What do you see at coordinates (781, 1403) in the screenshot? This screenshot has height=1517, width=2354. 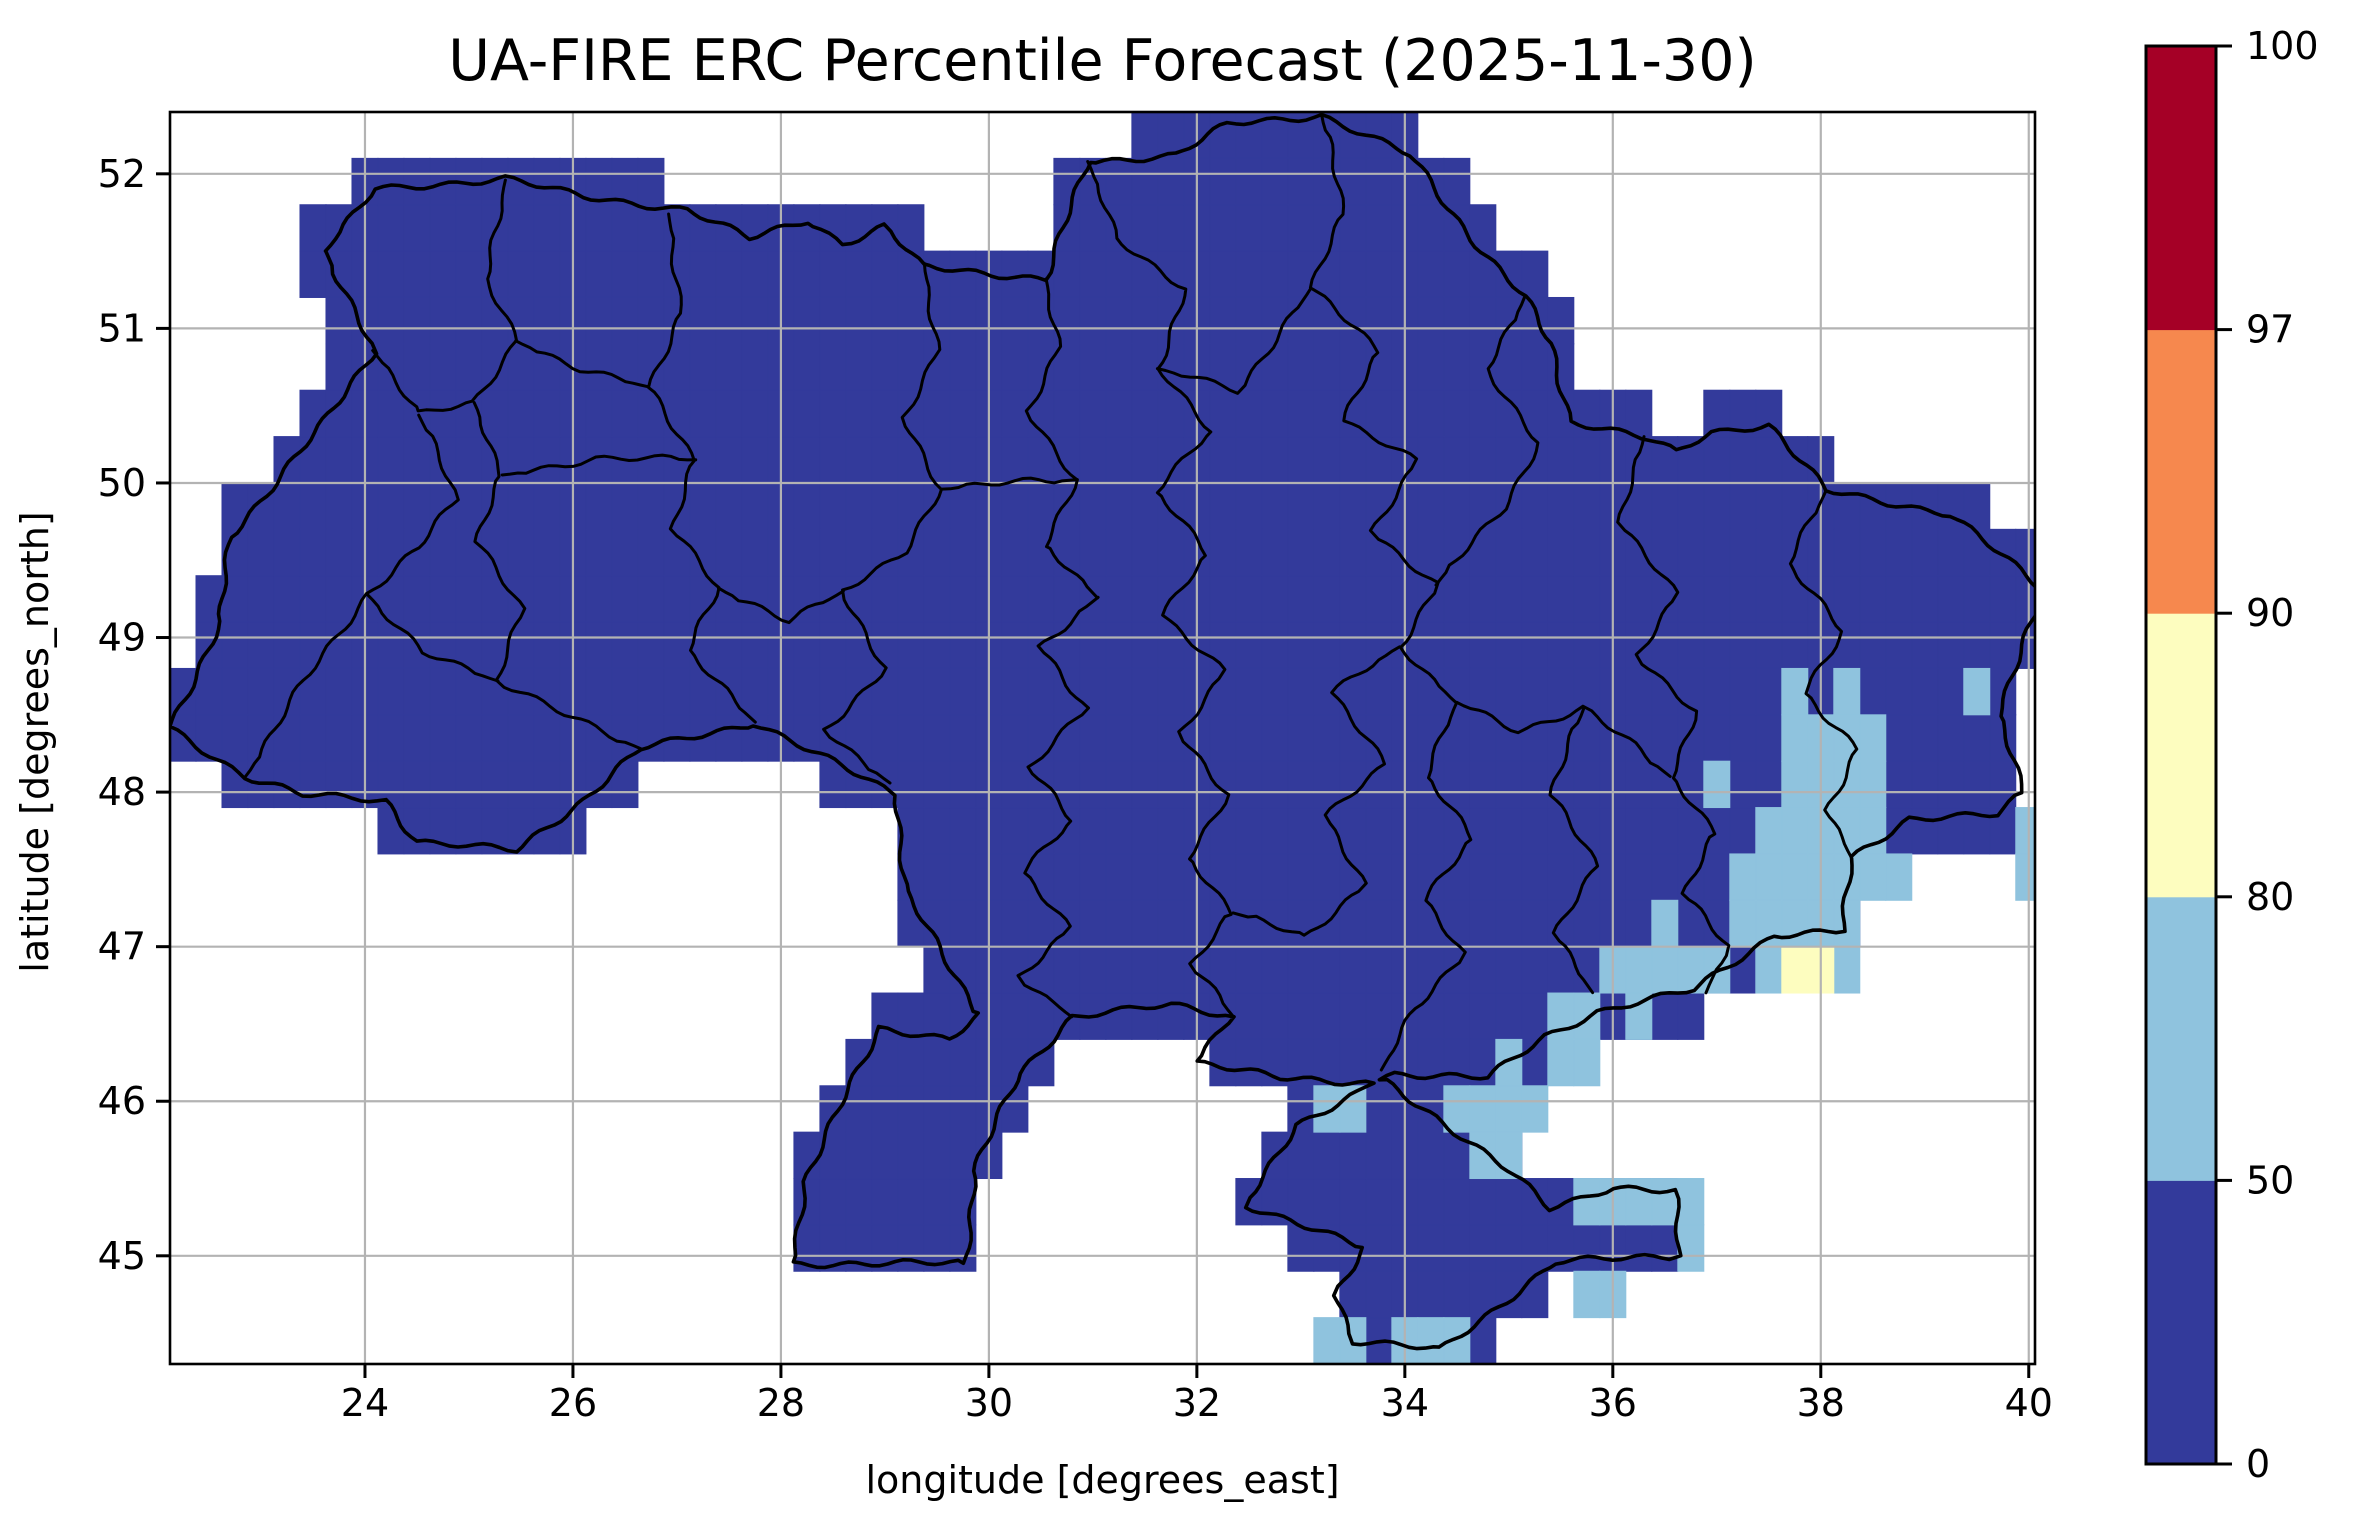 I see `x-tick-label: 28` at bounding box center [781, 1403].